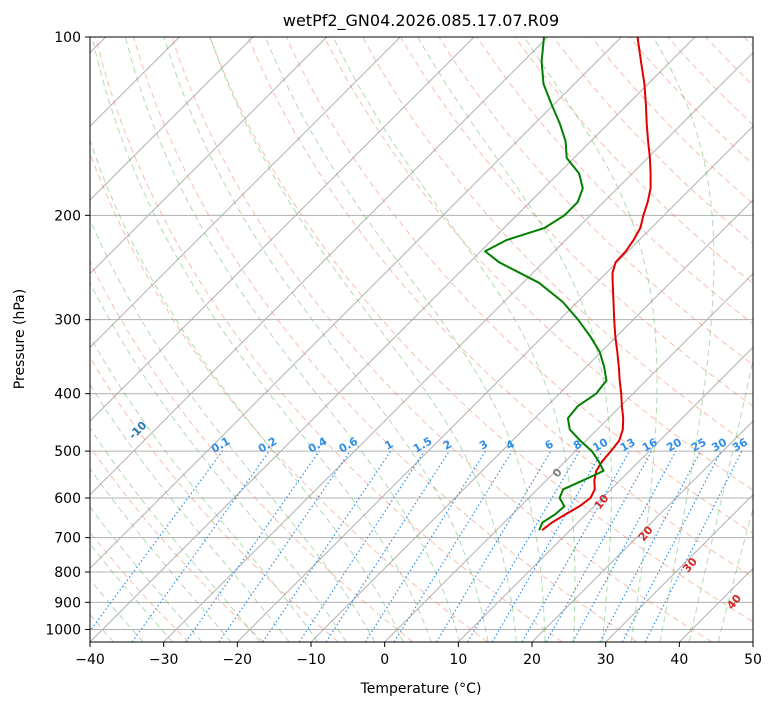 This screenshot has height=708, width=775. Describe the element at coordinates (67, 334) in the screenshot. I see `y-axis: 100 200 300 400 500 600 700 800 900 1000` at that location.